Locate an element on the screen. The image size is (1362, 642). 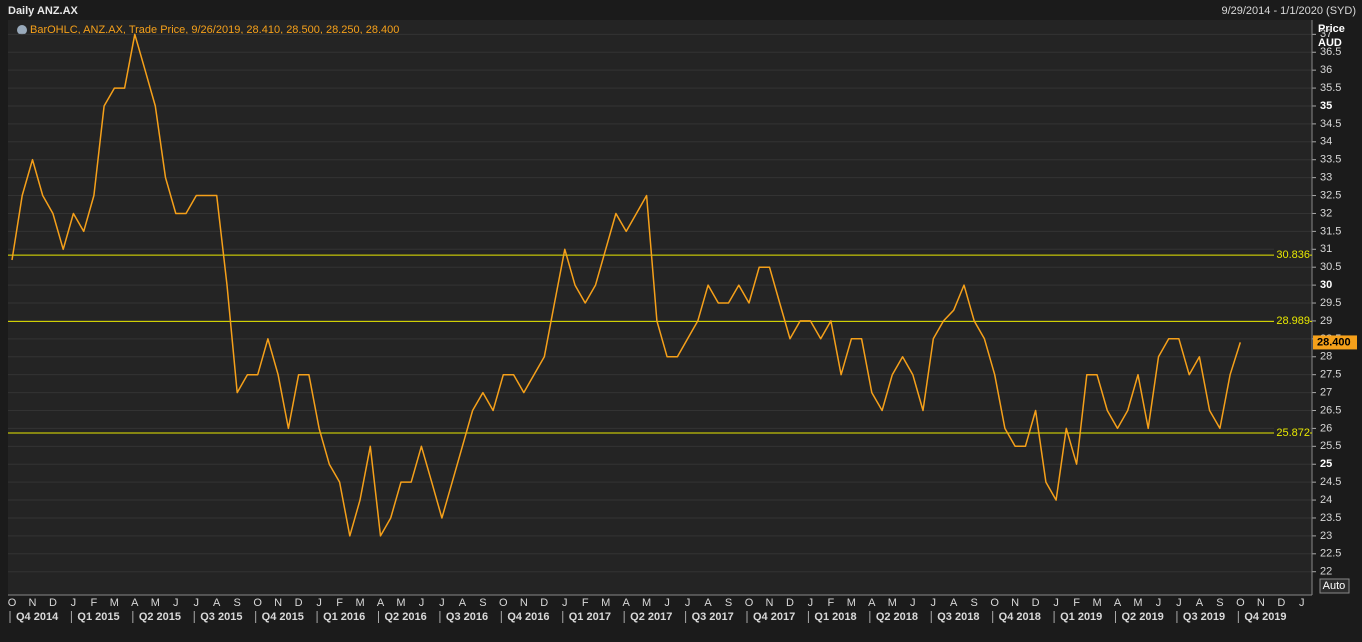
y-axis-unit: AUD is located at coordinates (1330, 43).